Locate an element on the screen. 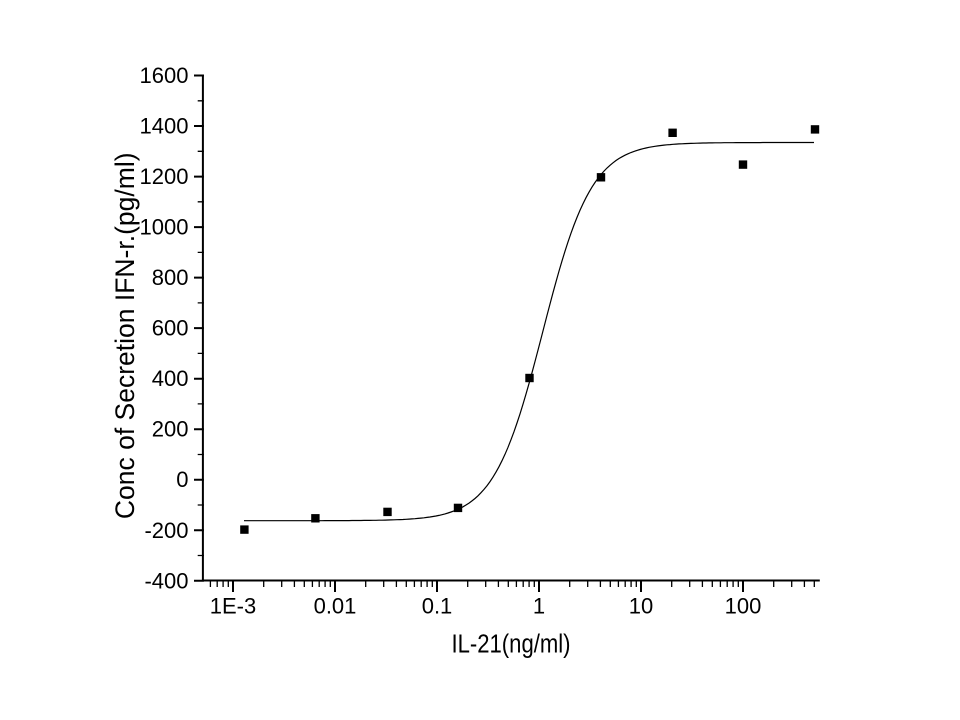 Image resolution: width=960 pixels, height=720 pixels. svg-text: -200 is located at coordinates (166, 530).